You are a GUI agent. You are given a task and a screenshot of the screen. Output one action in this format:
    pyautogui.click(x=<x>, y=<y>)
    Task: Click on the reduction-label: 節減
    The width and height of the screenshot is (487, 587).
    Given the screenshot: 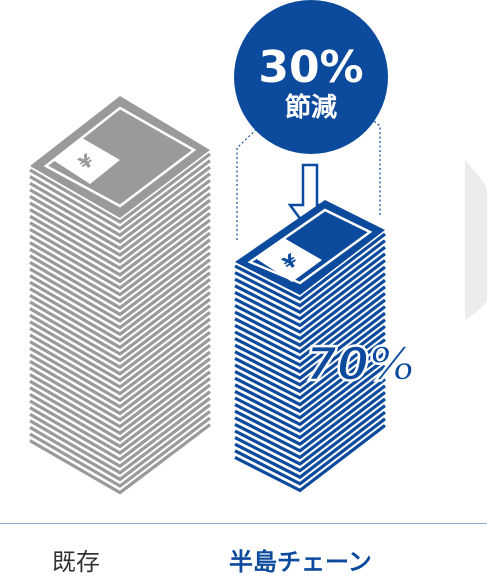 What is the action you would take?
    pyautogui.click(x=311, y=107)
    